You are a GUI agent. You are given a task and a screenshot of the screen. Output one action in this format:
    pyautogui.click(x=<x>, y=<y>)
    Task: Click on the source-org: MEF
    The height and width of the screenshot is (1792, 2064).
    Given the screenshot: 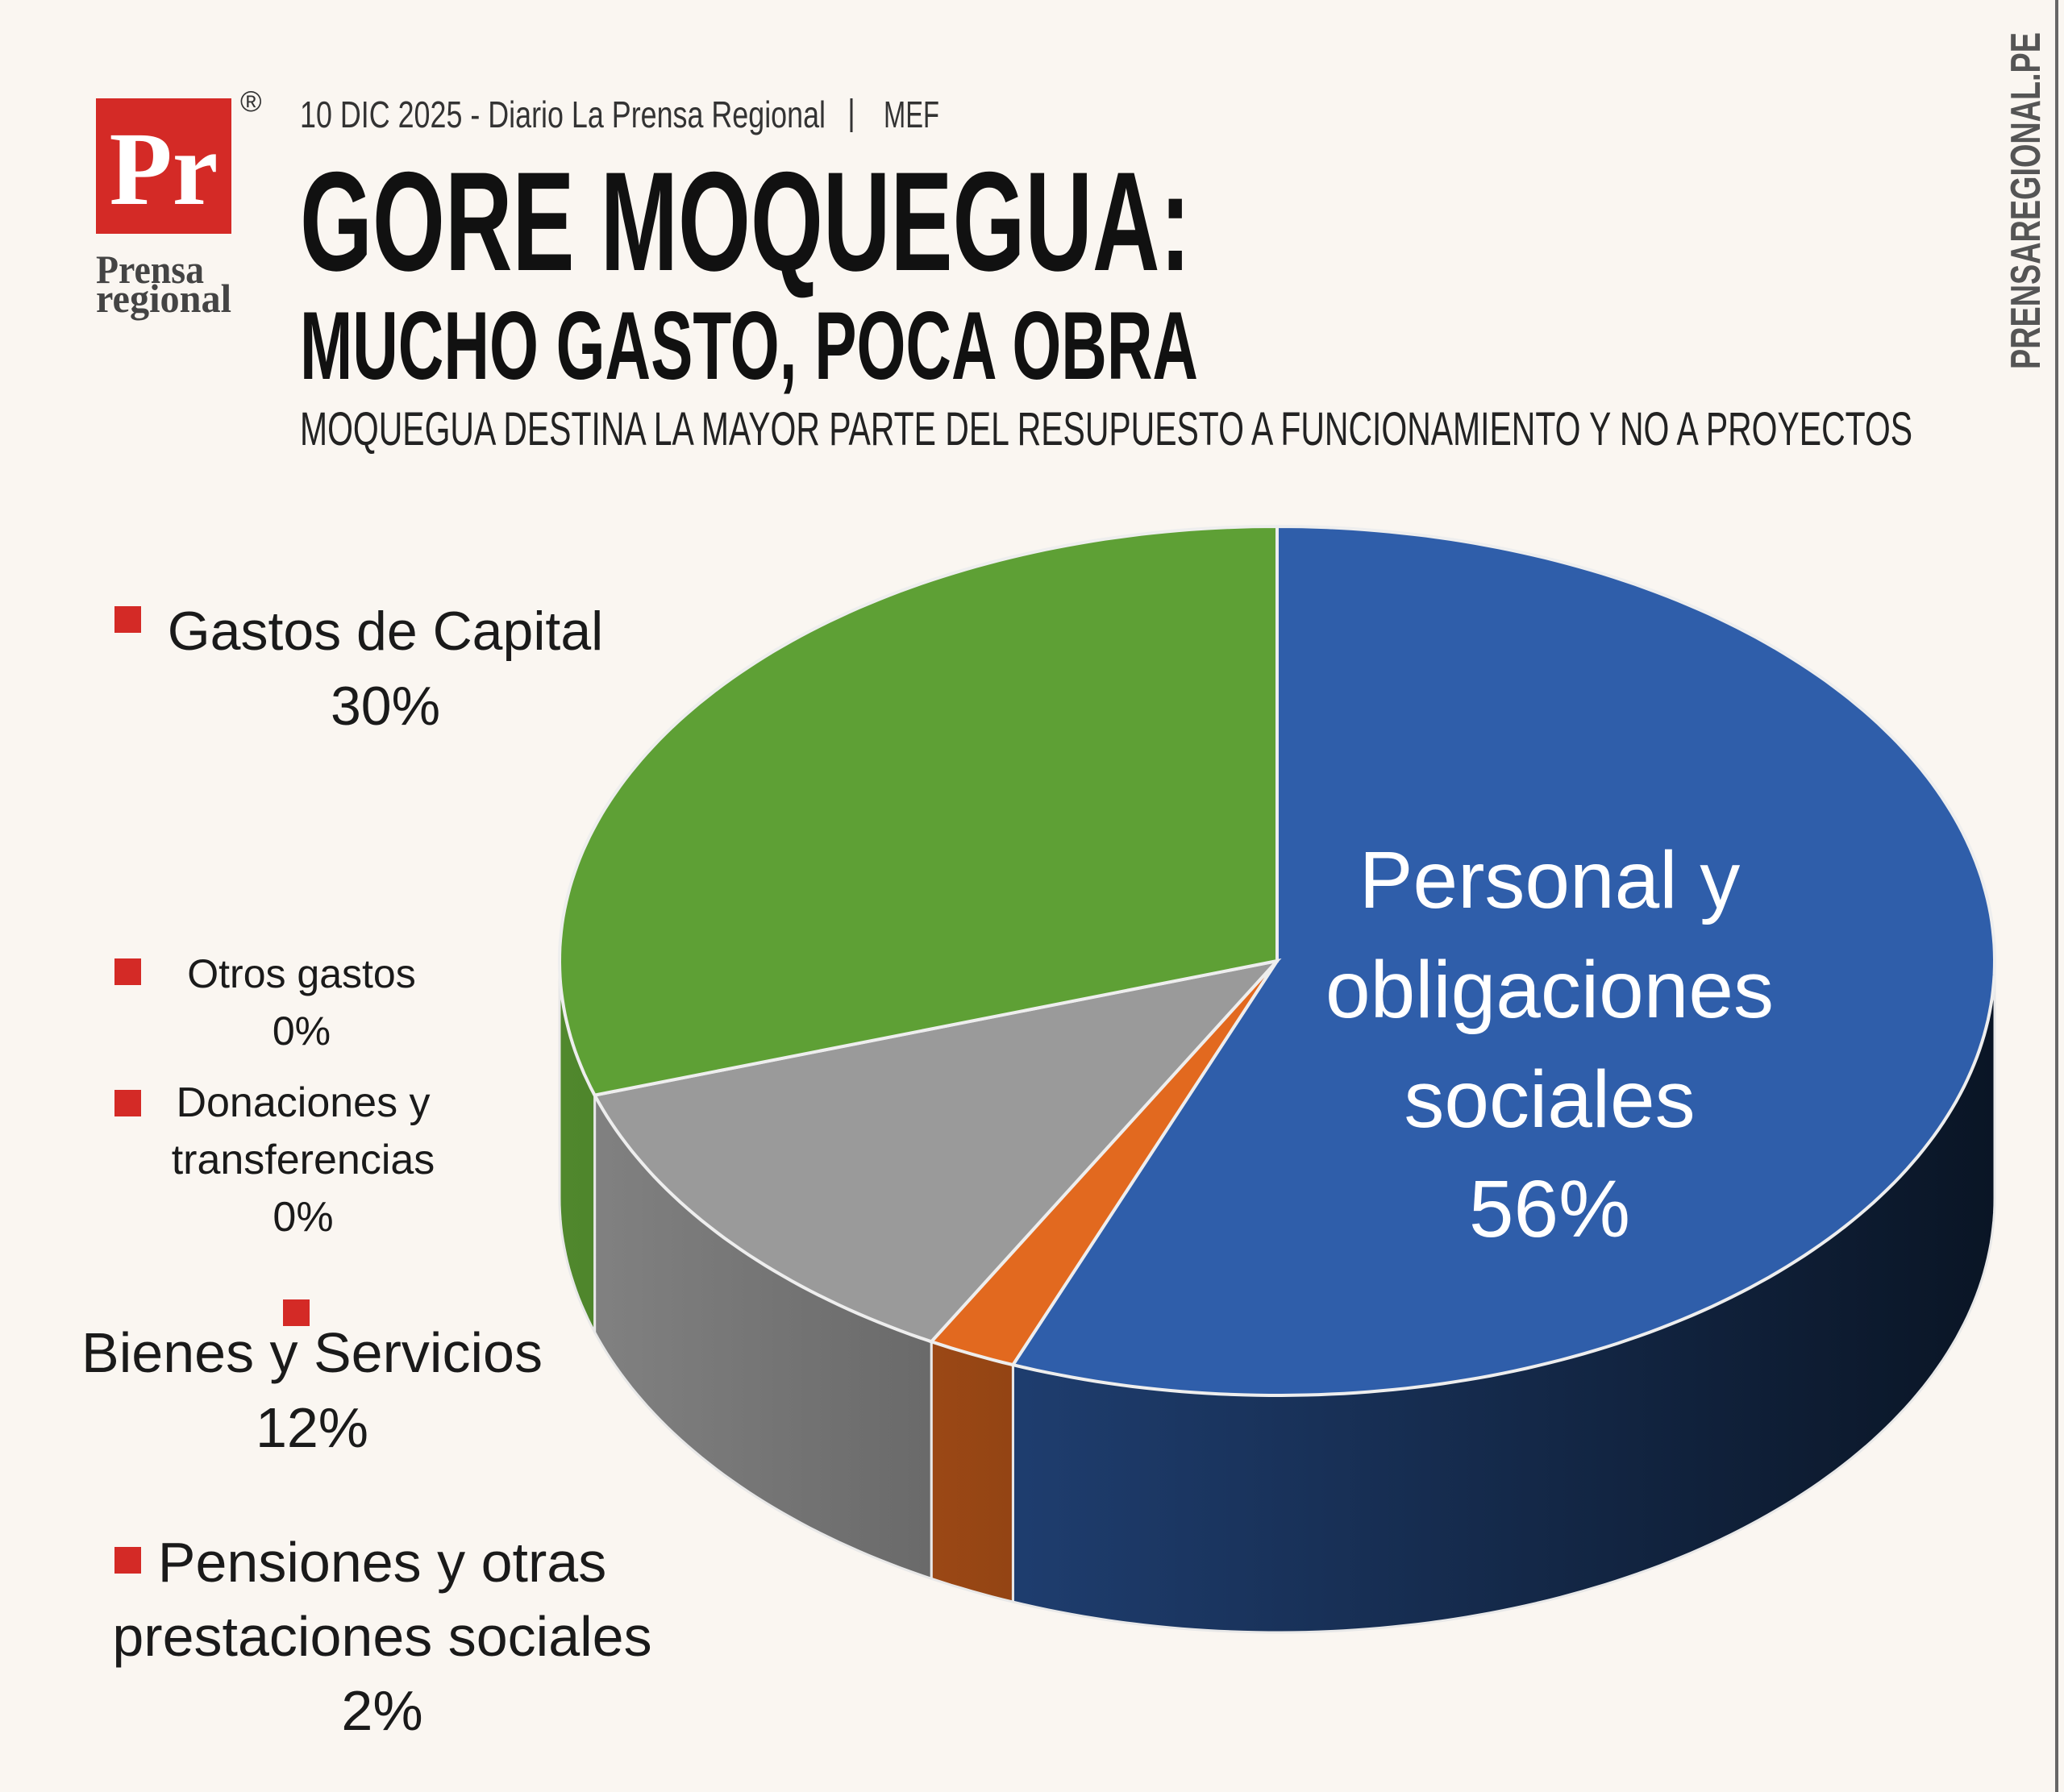 What is the action you would take?
    pyautogui.click(x=911, y=114)
    